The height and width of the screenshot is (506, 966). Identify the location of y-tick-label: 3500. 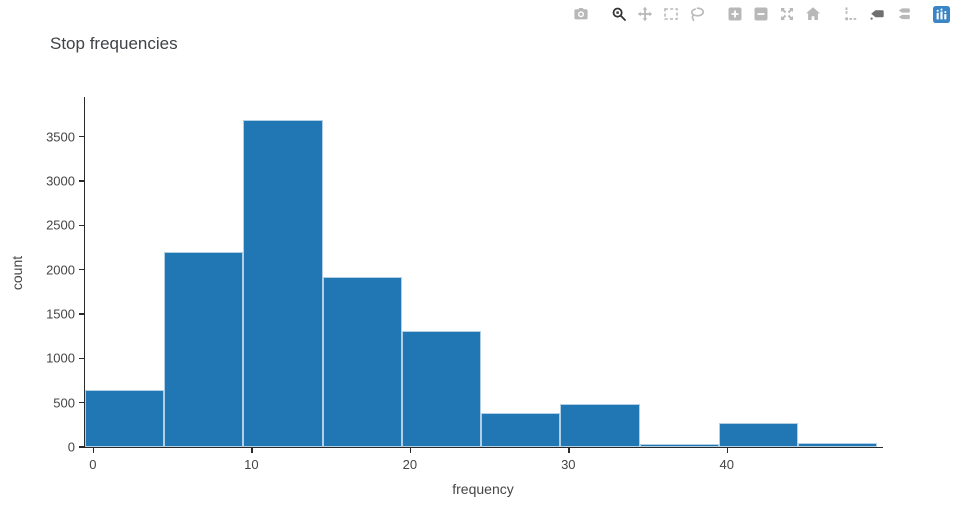
(60, 137).